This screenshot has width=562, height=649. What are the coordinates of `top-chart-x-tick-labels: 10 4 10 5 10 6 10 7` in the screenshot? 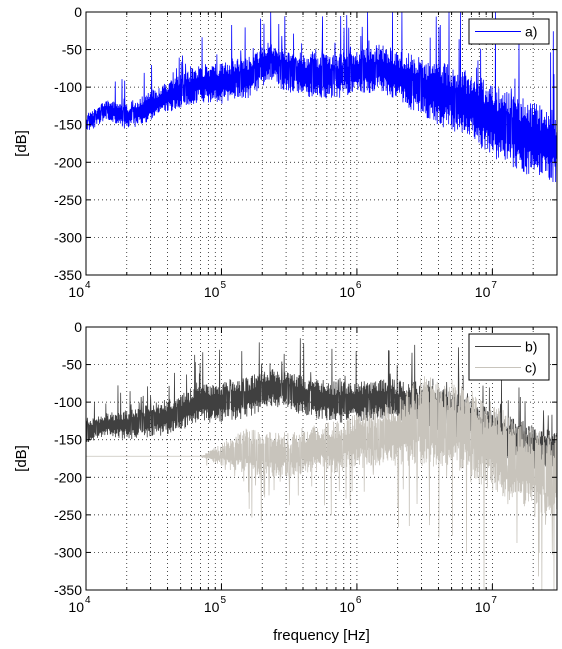 It's located at (282, 290).